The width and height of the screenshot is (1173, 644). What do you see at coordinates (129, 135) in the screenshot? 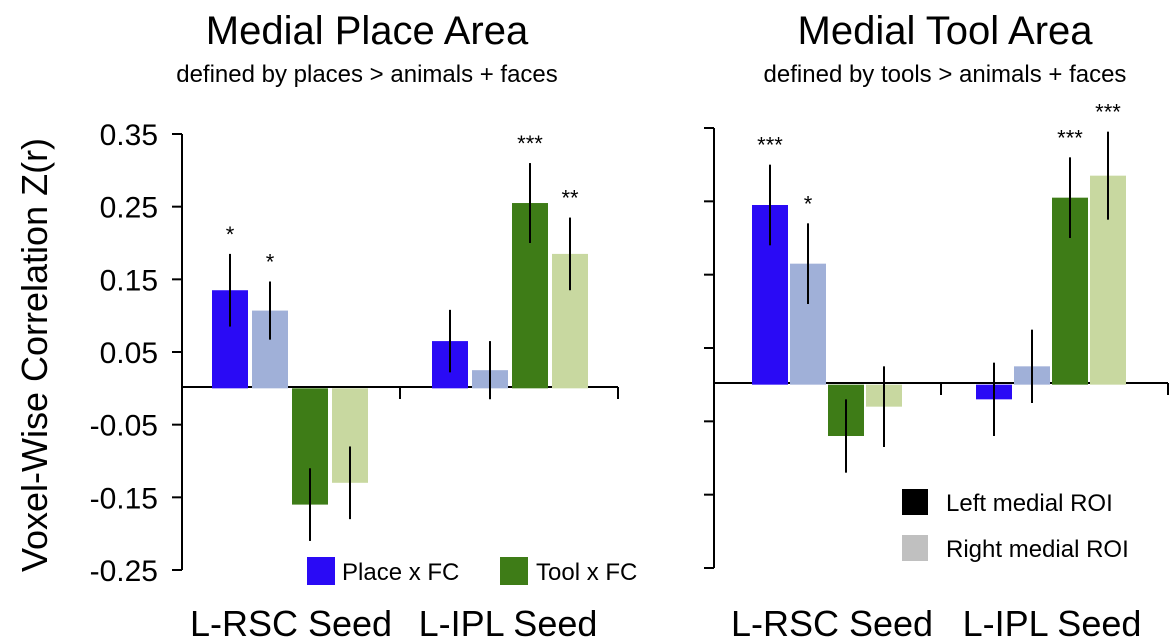
I see `y-tick-label: 0.35` at bounding box center [129, 135].